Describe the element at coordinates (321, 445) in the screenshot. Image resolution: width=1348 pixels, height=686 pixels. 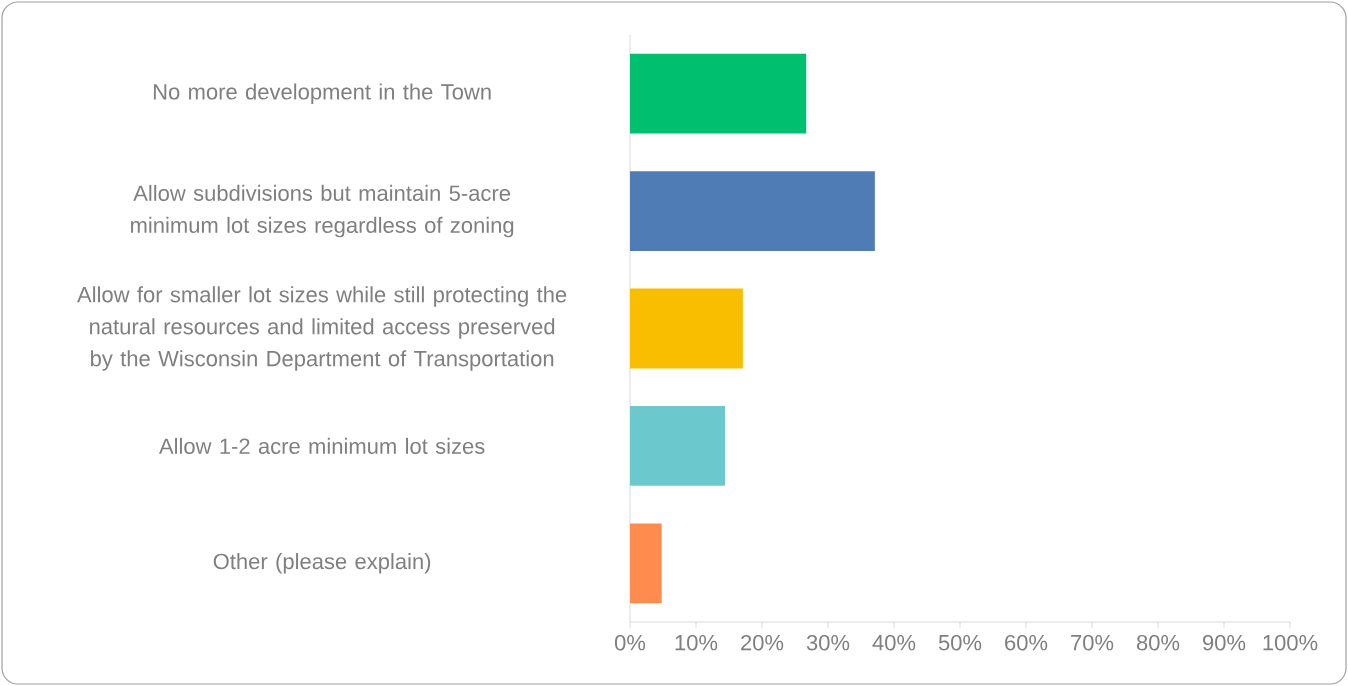
I see `y-tick-label: Allow 1-2 acre minimum lot sizes` at that location.